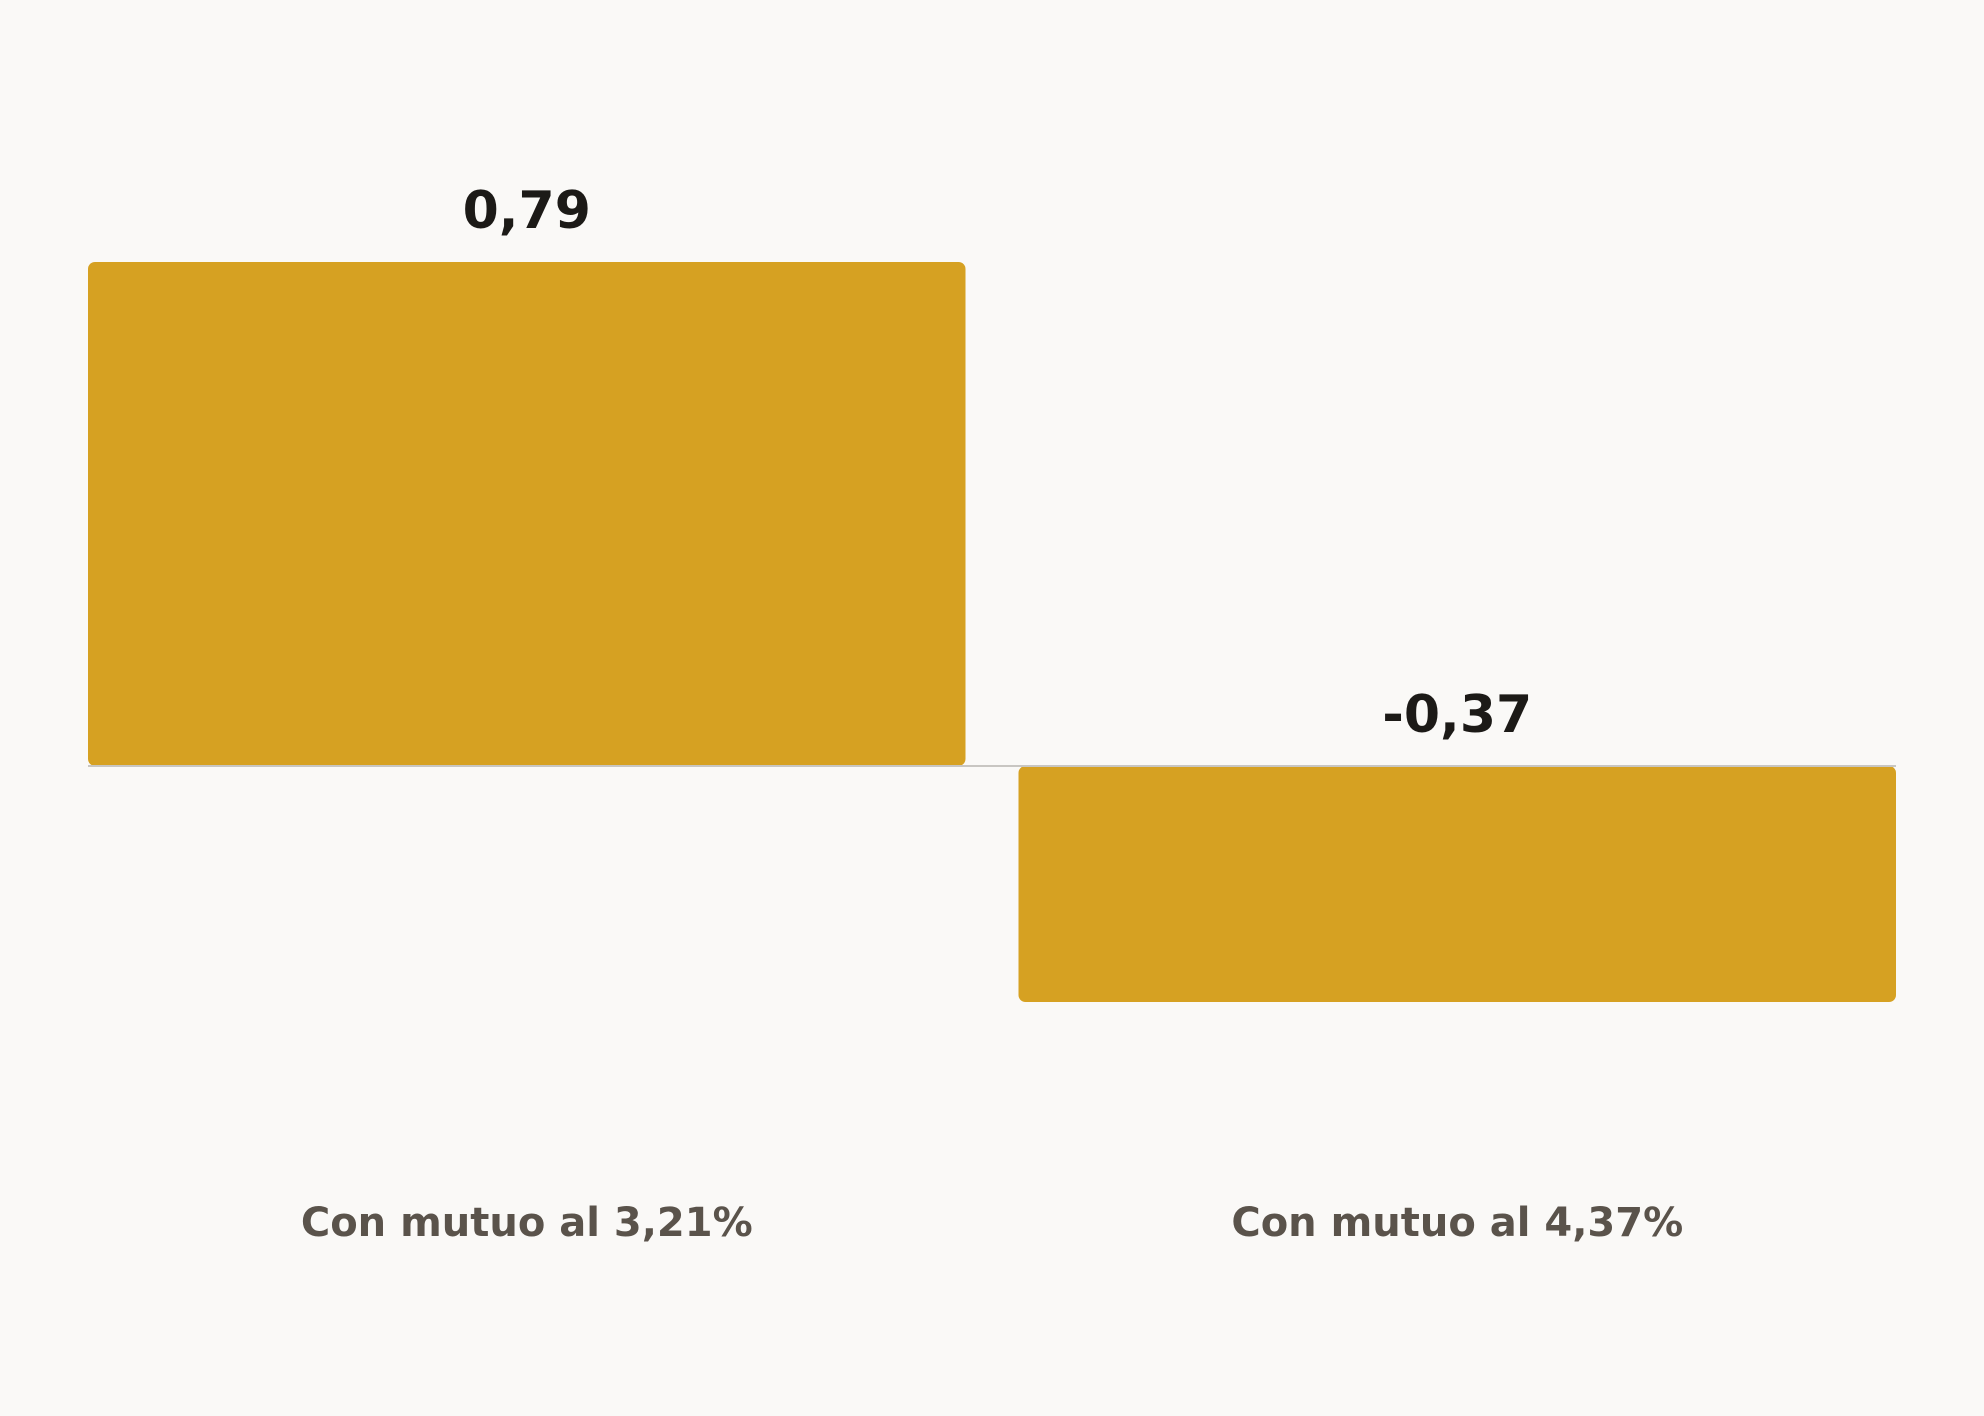 This screenshot has width=1984, height=1416. I want to click on x-tick-label: Con mutuo al 3,21%, so click(527, 1223).